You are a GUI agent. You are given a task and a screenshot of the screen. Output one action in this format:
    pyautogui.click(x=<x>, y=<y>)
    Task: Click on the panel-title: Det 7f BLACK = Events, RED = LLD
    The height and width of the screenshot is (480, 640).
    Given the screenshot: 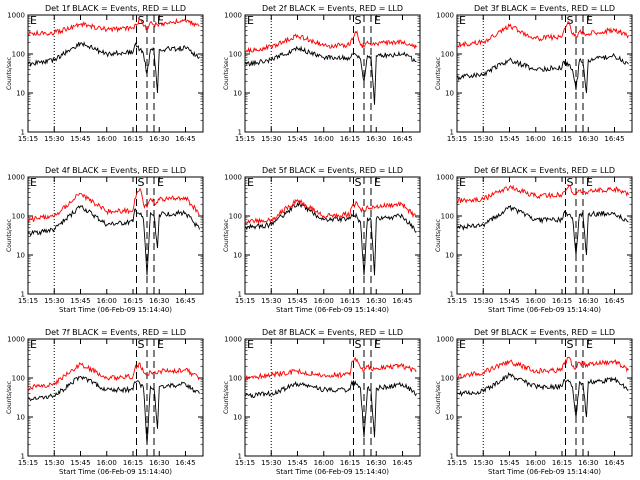 What is the action you would take?
    pyautogui.click(x=115, y=332)
    